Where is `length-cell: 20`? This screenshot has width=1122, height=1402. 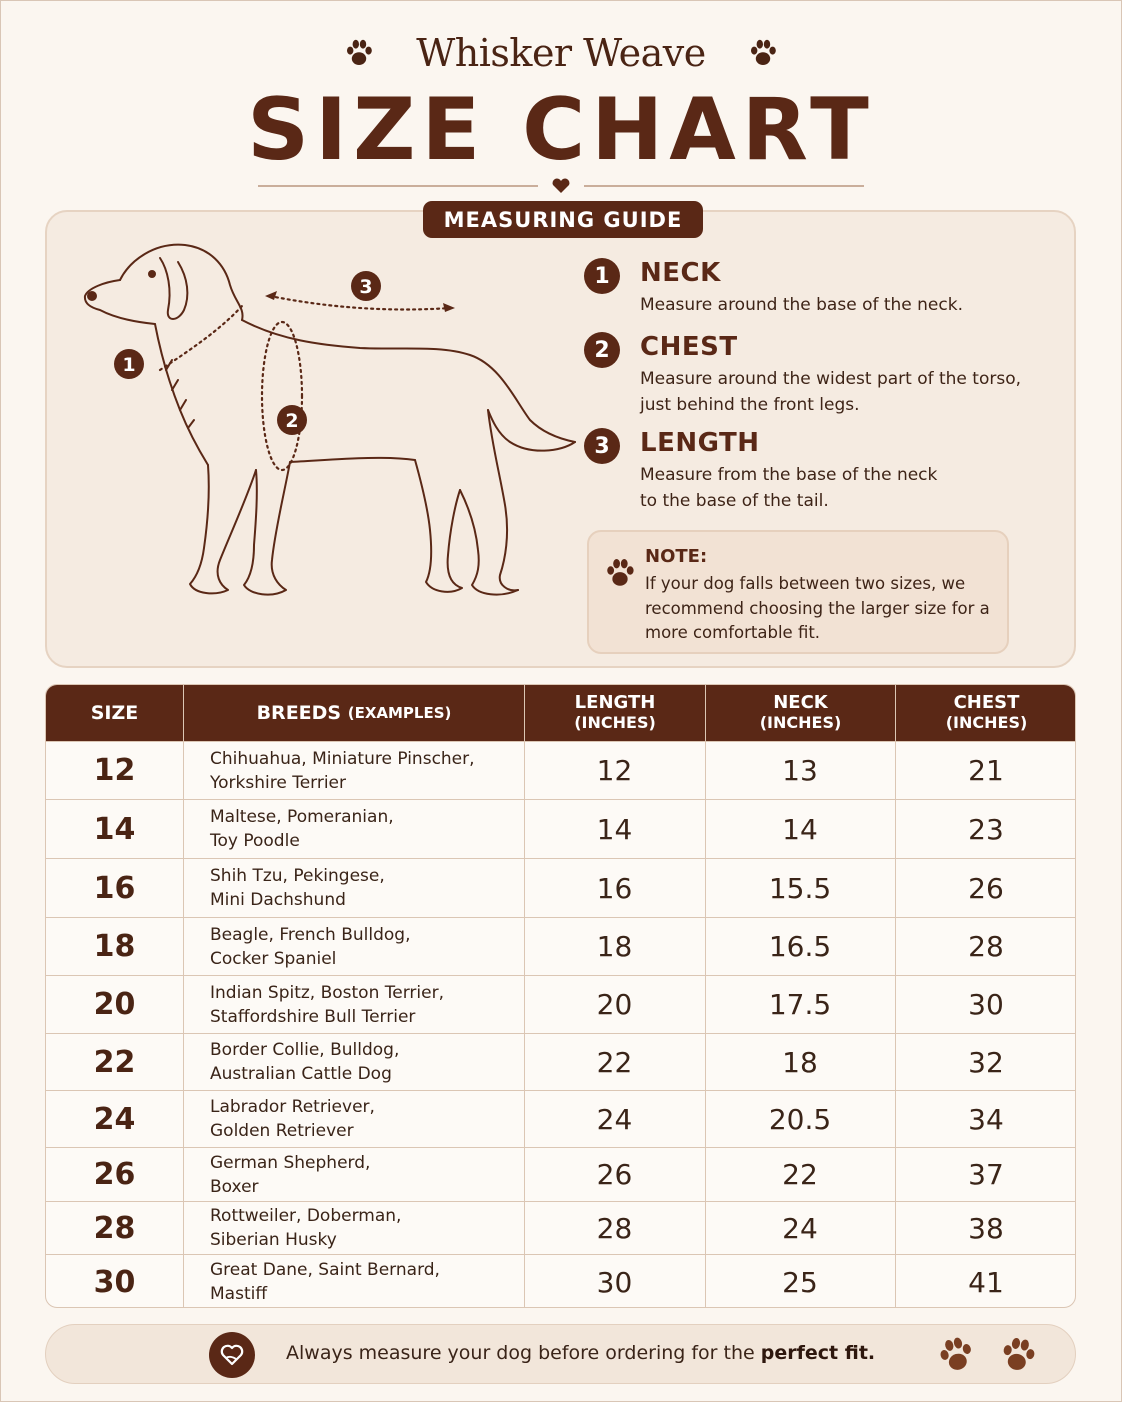
length-cell: 20 is located at coordinates (614, 1004).